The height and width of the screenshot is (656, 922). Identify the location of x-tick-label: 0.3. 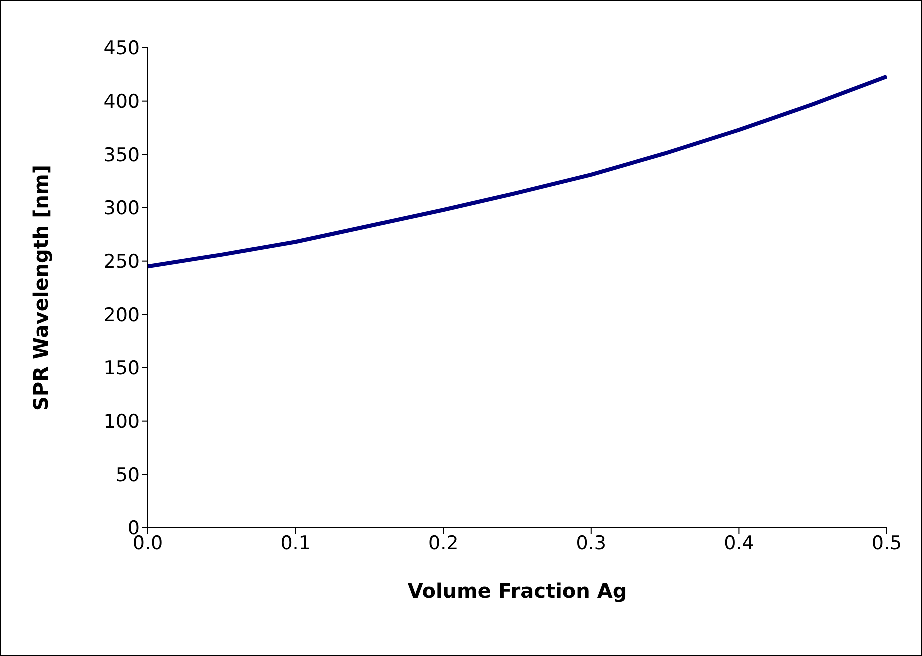
(591, 543).